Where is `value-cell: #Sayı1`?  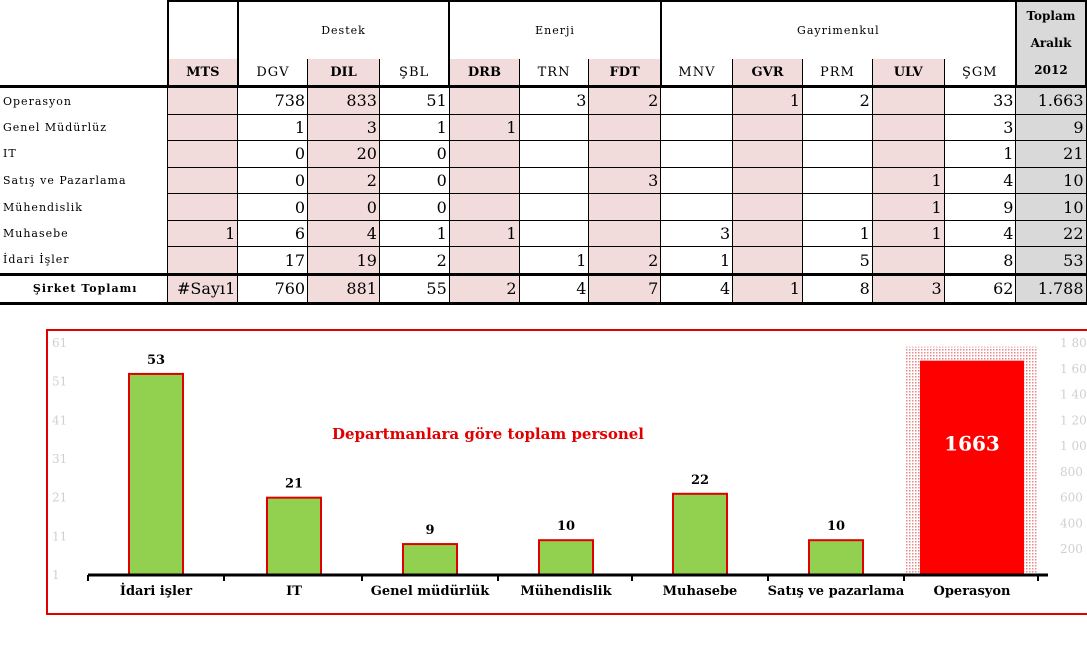 value-cell: #Sayı1 is located at coordinates (203, 288).